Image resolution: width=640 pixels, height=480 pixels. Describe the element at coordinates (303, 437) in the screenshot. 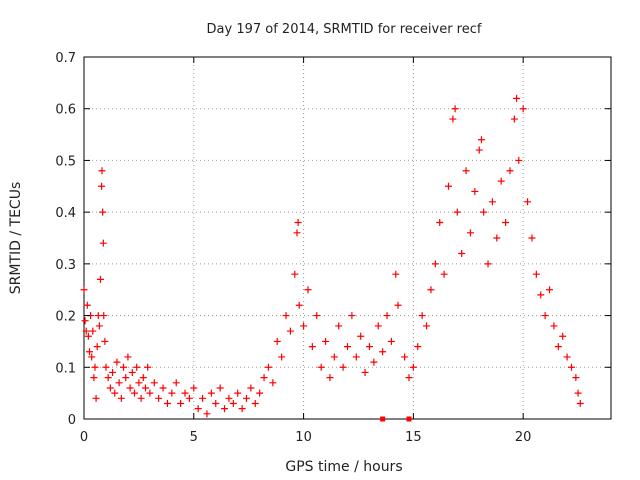

I see `x-tick-label: 10` at that location.